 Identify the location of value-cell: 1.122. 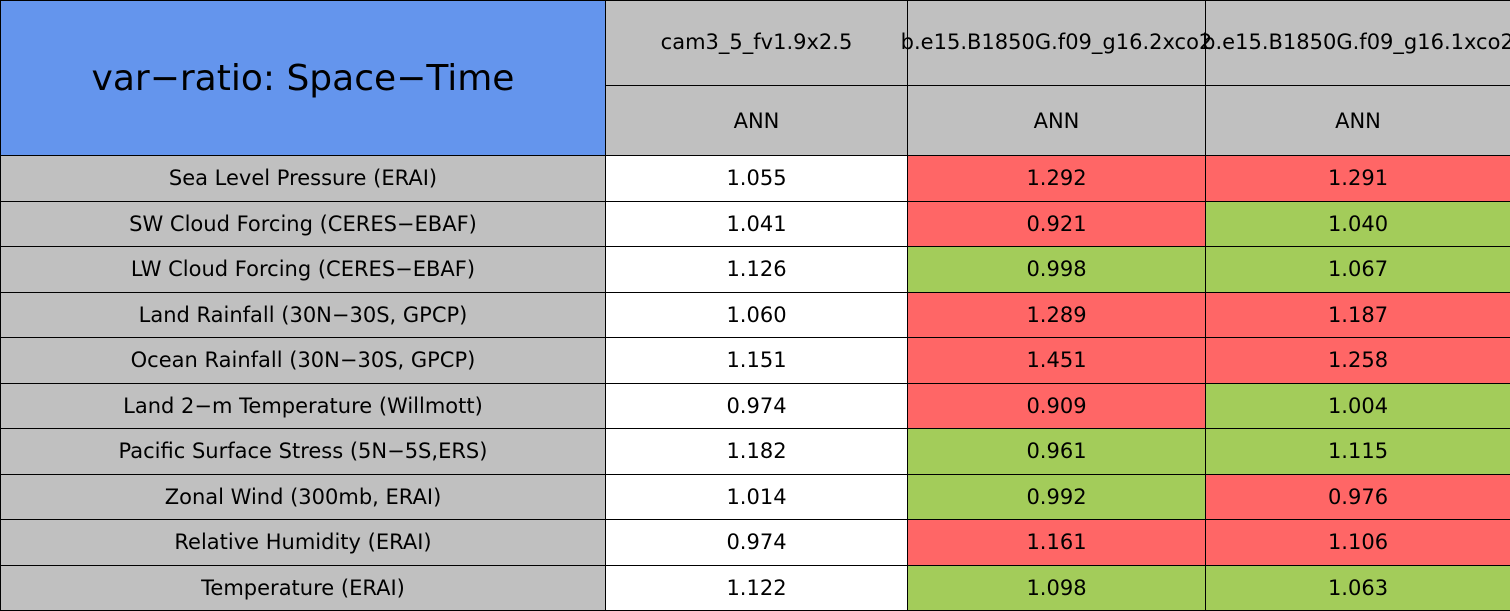
(756, 587).